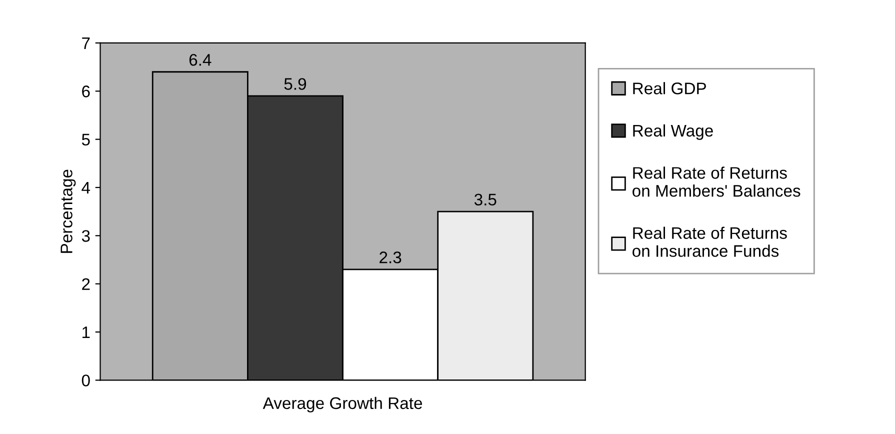  Describe the element at coordinates (86, 92) in the screenshot. I see `y-tick-label: 6` at that location.